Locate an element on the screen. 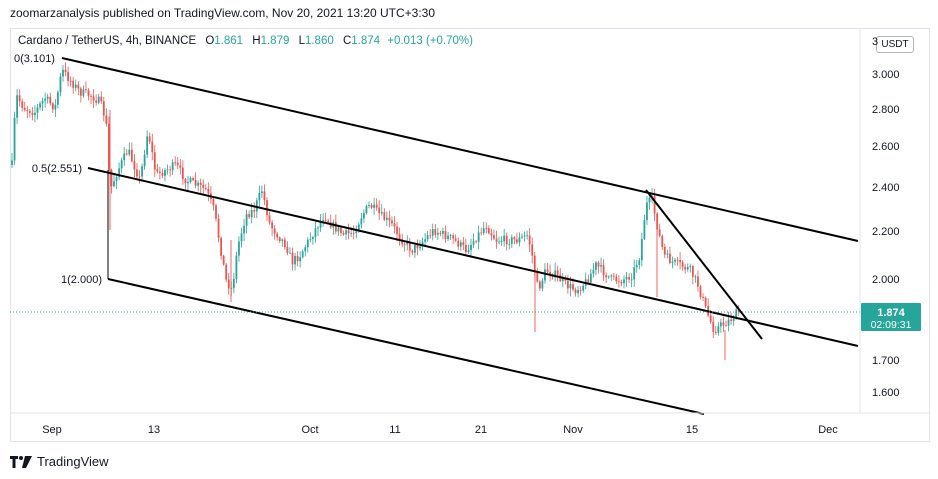 This screenshot has height=479, width=938. tradingview-brand: TradingView is located at coordinates (59, 461).